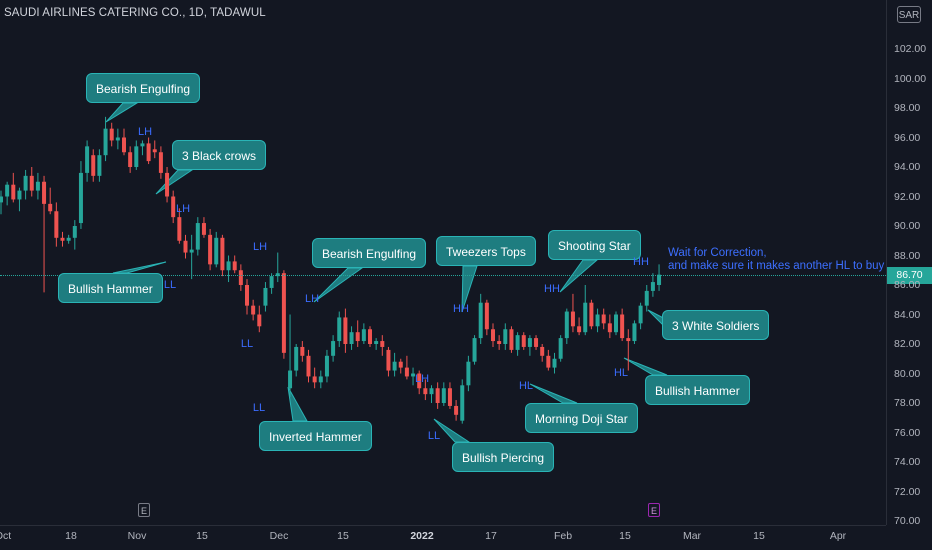 This screenshot has height=550, width=932. Describe the element at coordinates (110, 288) in the screenshot. I see `callout-bullish-hammer-1: Bullish Hammer` at that location.